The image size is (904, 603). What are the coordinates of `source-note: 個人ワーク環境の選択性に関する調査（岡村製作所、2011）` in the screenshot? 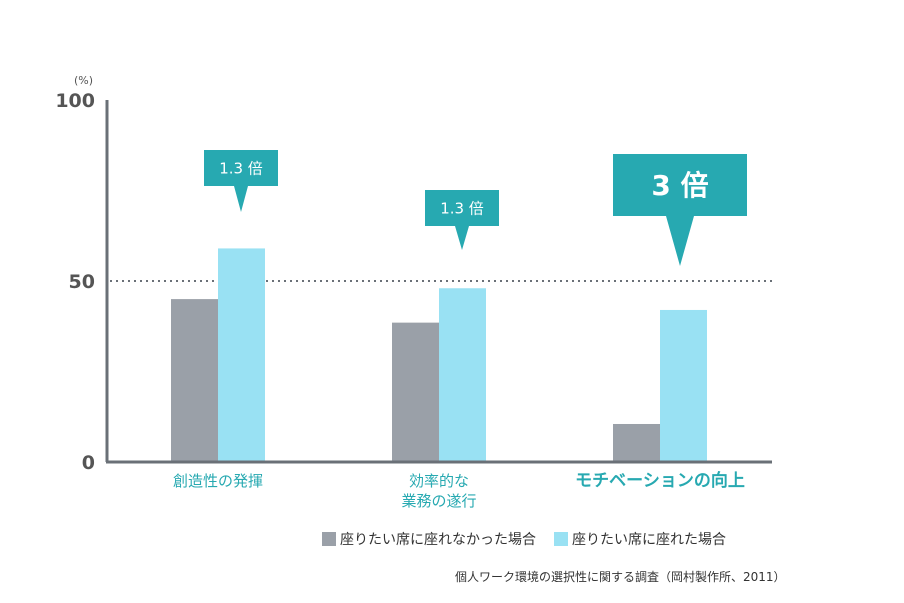 It's located at (620, 577).